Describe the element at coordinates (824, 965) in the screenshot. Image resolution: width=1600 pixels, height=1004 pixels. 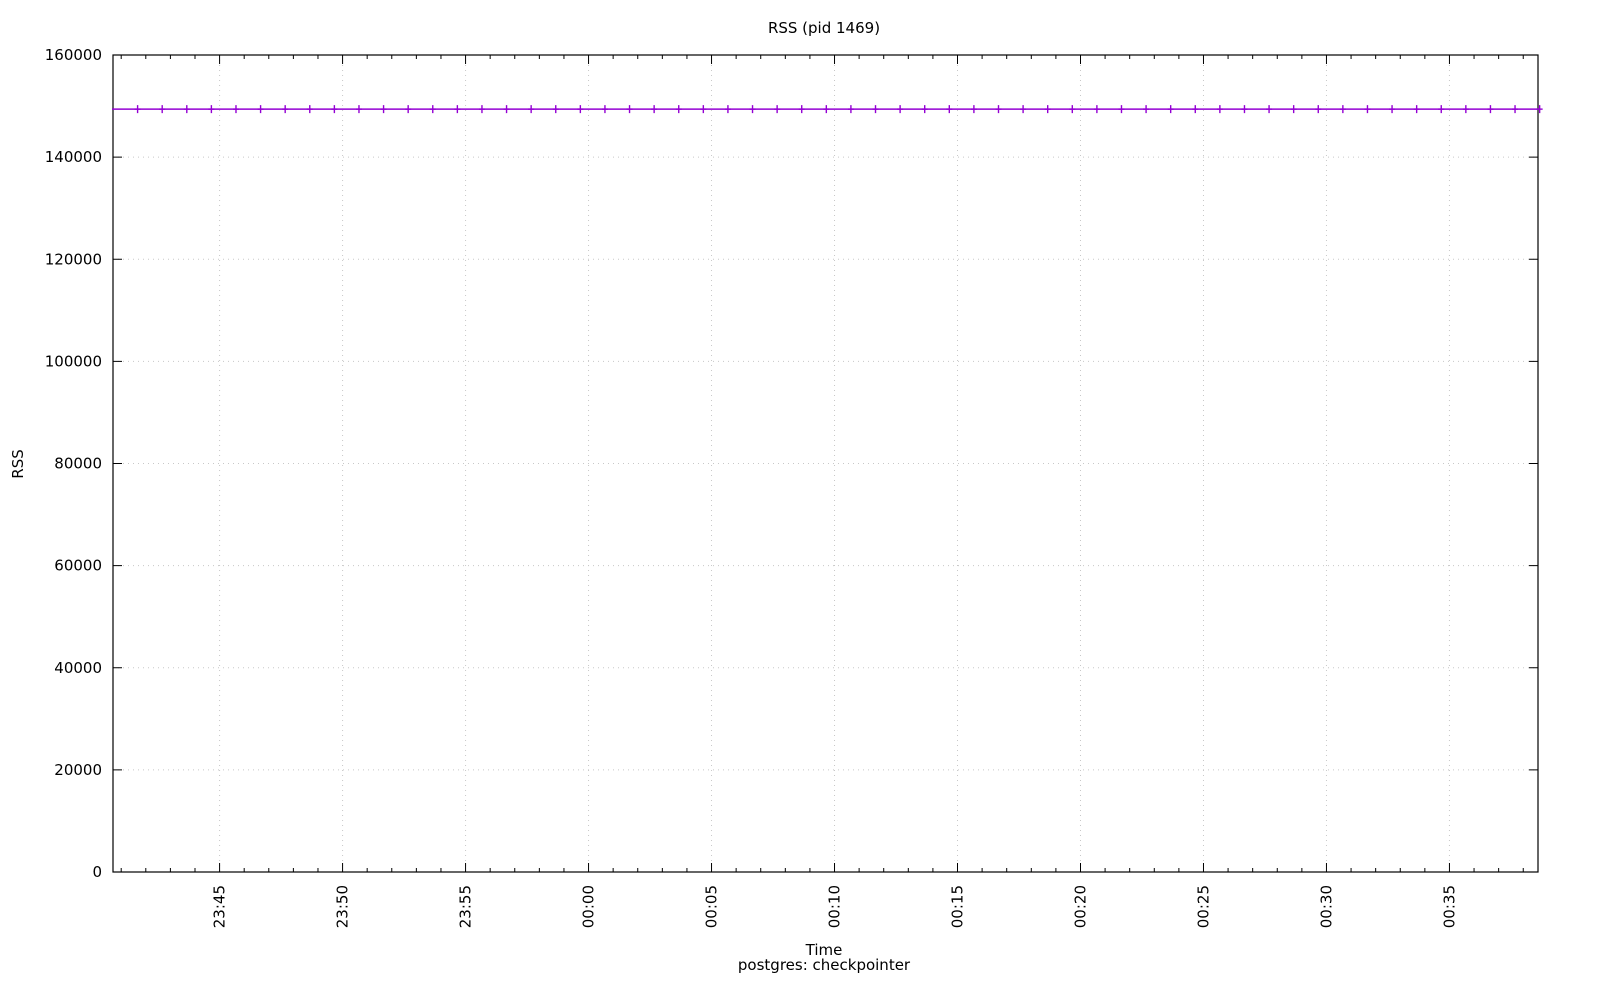
I see `chart-subtitle: postgres: checkpointer` at that location.